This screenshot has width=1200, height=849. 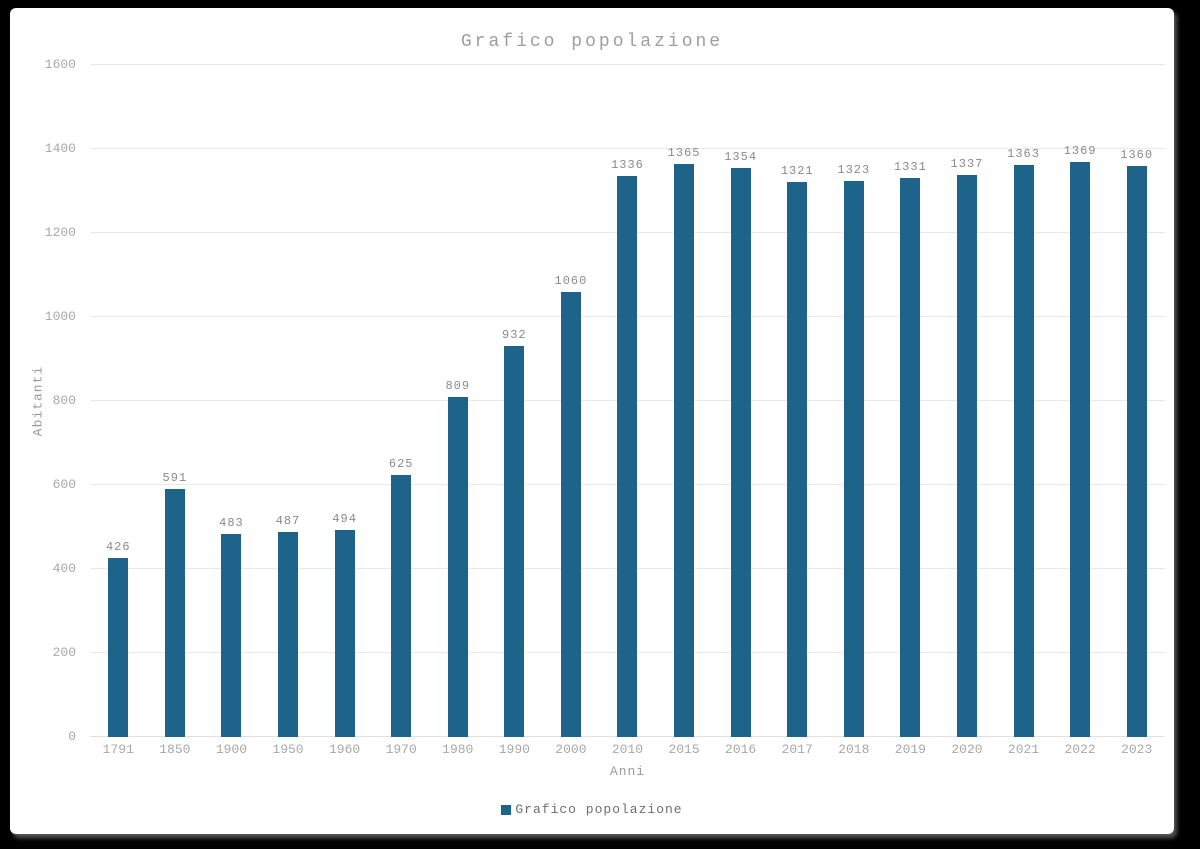 I want to click on y-tick-label: 200, so click(x=64, y=652).